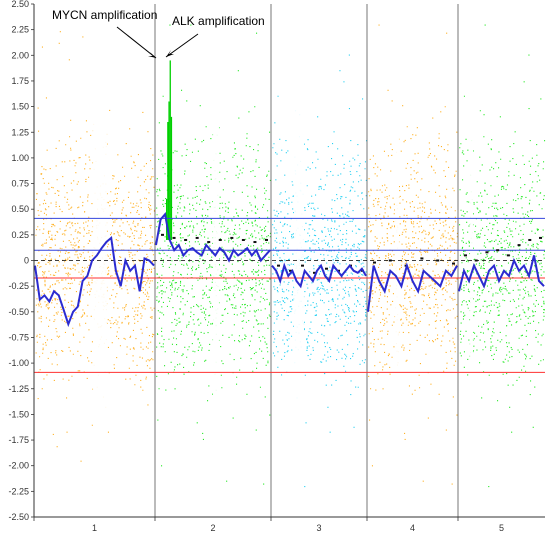 The width and height of the screenshot is (550, 538). What do you see at coordinates (170, 53) in the screenshot?
I see `annotation-alk-arrowhead` at bounding box center [170, 53].